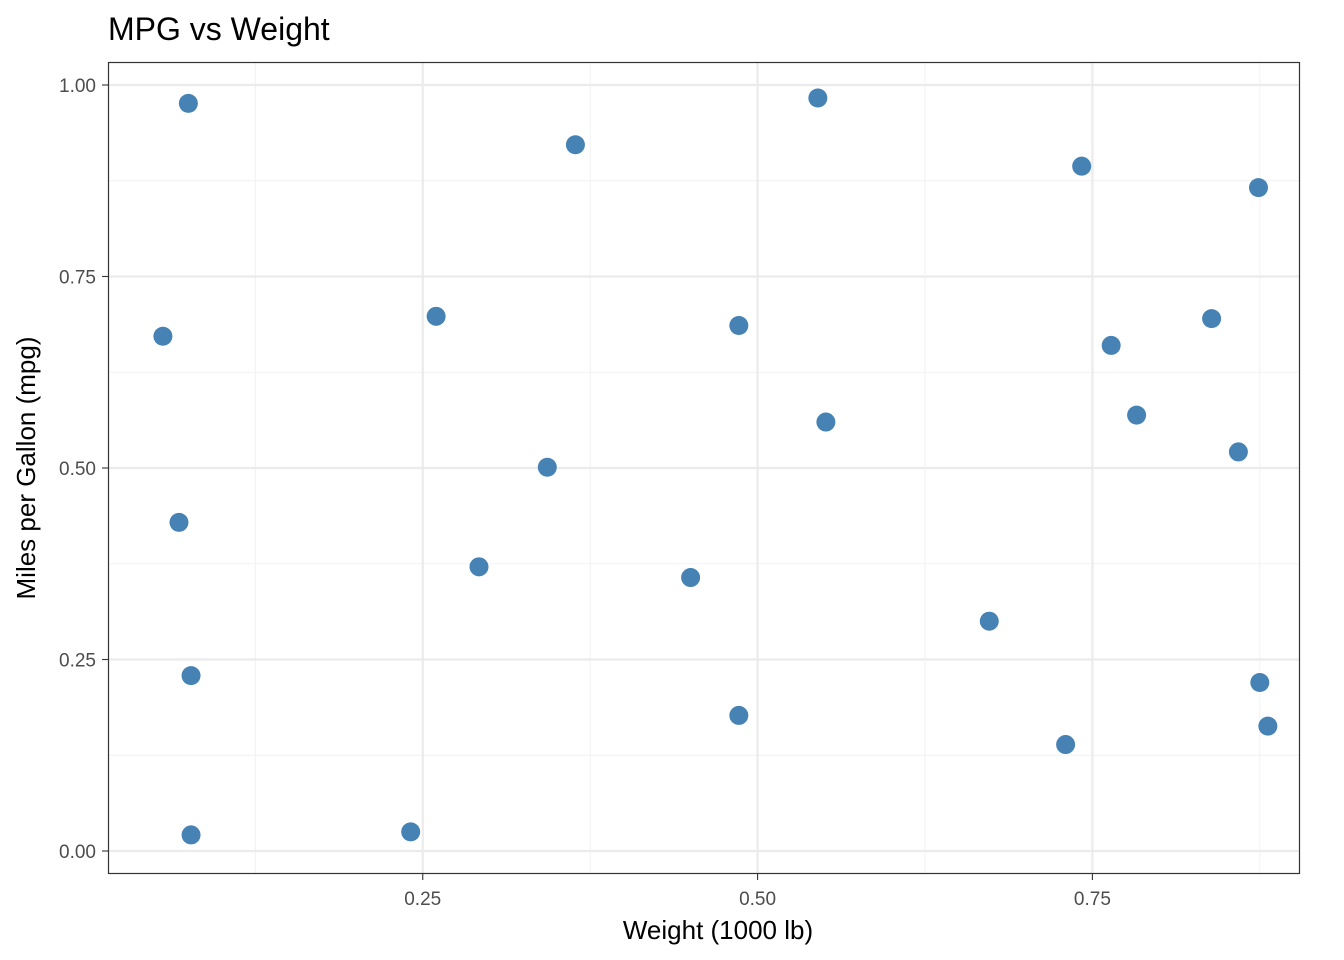 This screenshot has height=960, width=1344. I want to click on x-tick-label: 0.25, so click(422, 899).